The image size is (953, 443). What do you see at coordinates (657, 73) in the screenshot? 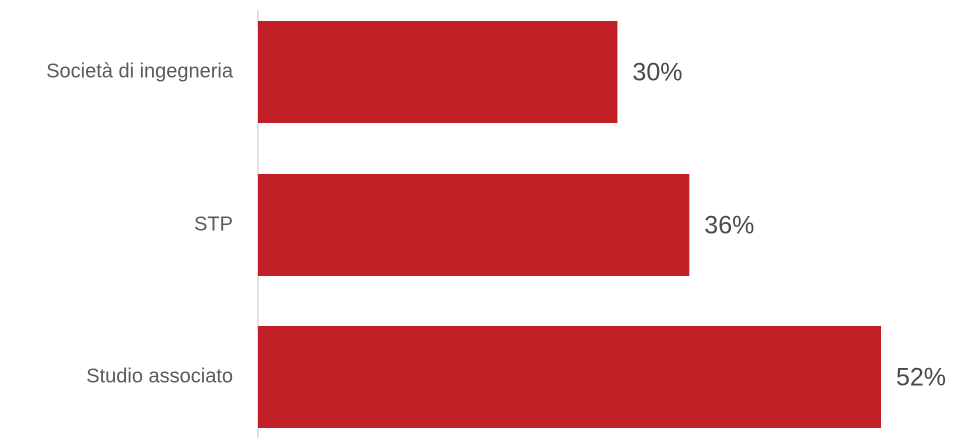
I see `value-label-0: 30%` at bounding box center [657, 73].